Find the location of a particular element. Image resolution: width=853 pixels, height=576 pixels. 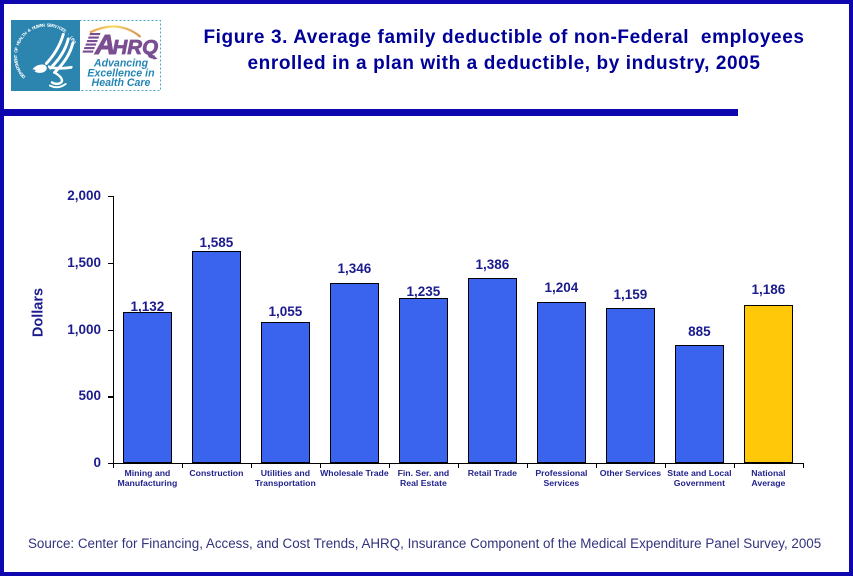

svg-text: I is located at coordinates (58, 27).